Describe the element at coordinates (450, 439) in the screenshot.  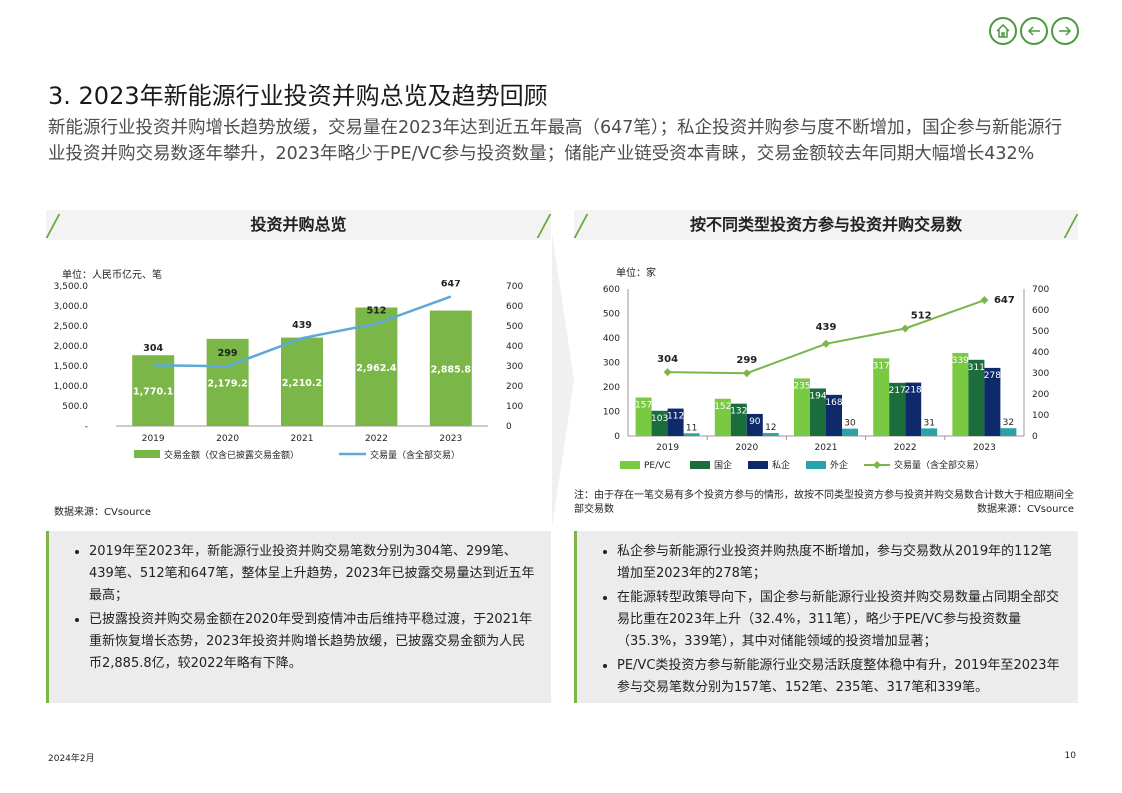
I see `x-tick-label: 2023` at that location.